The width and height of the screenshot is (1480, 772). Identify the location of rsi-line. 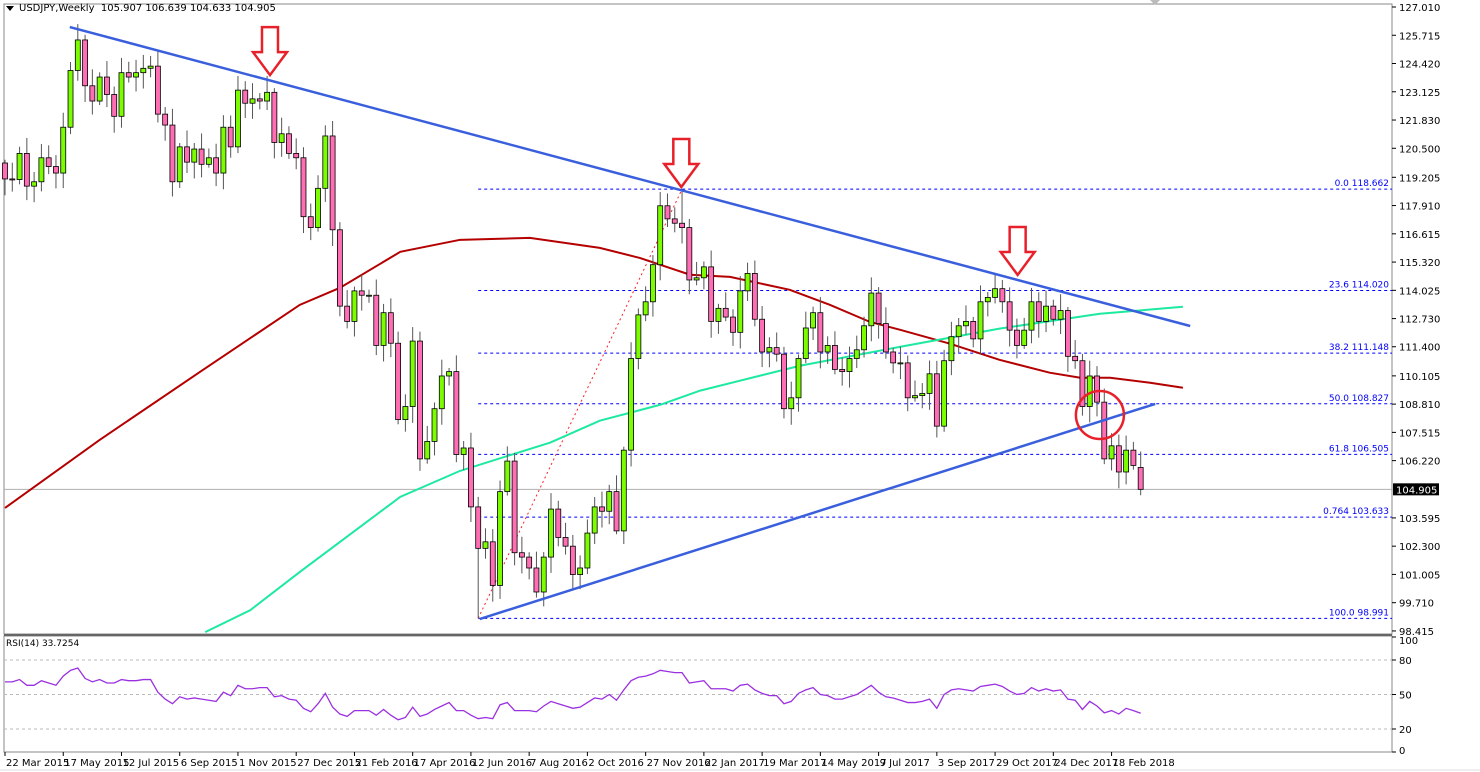
(573, 694).